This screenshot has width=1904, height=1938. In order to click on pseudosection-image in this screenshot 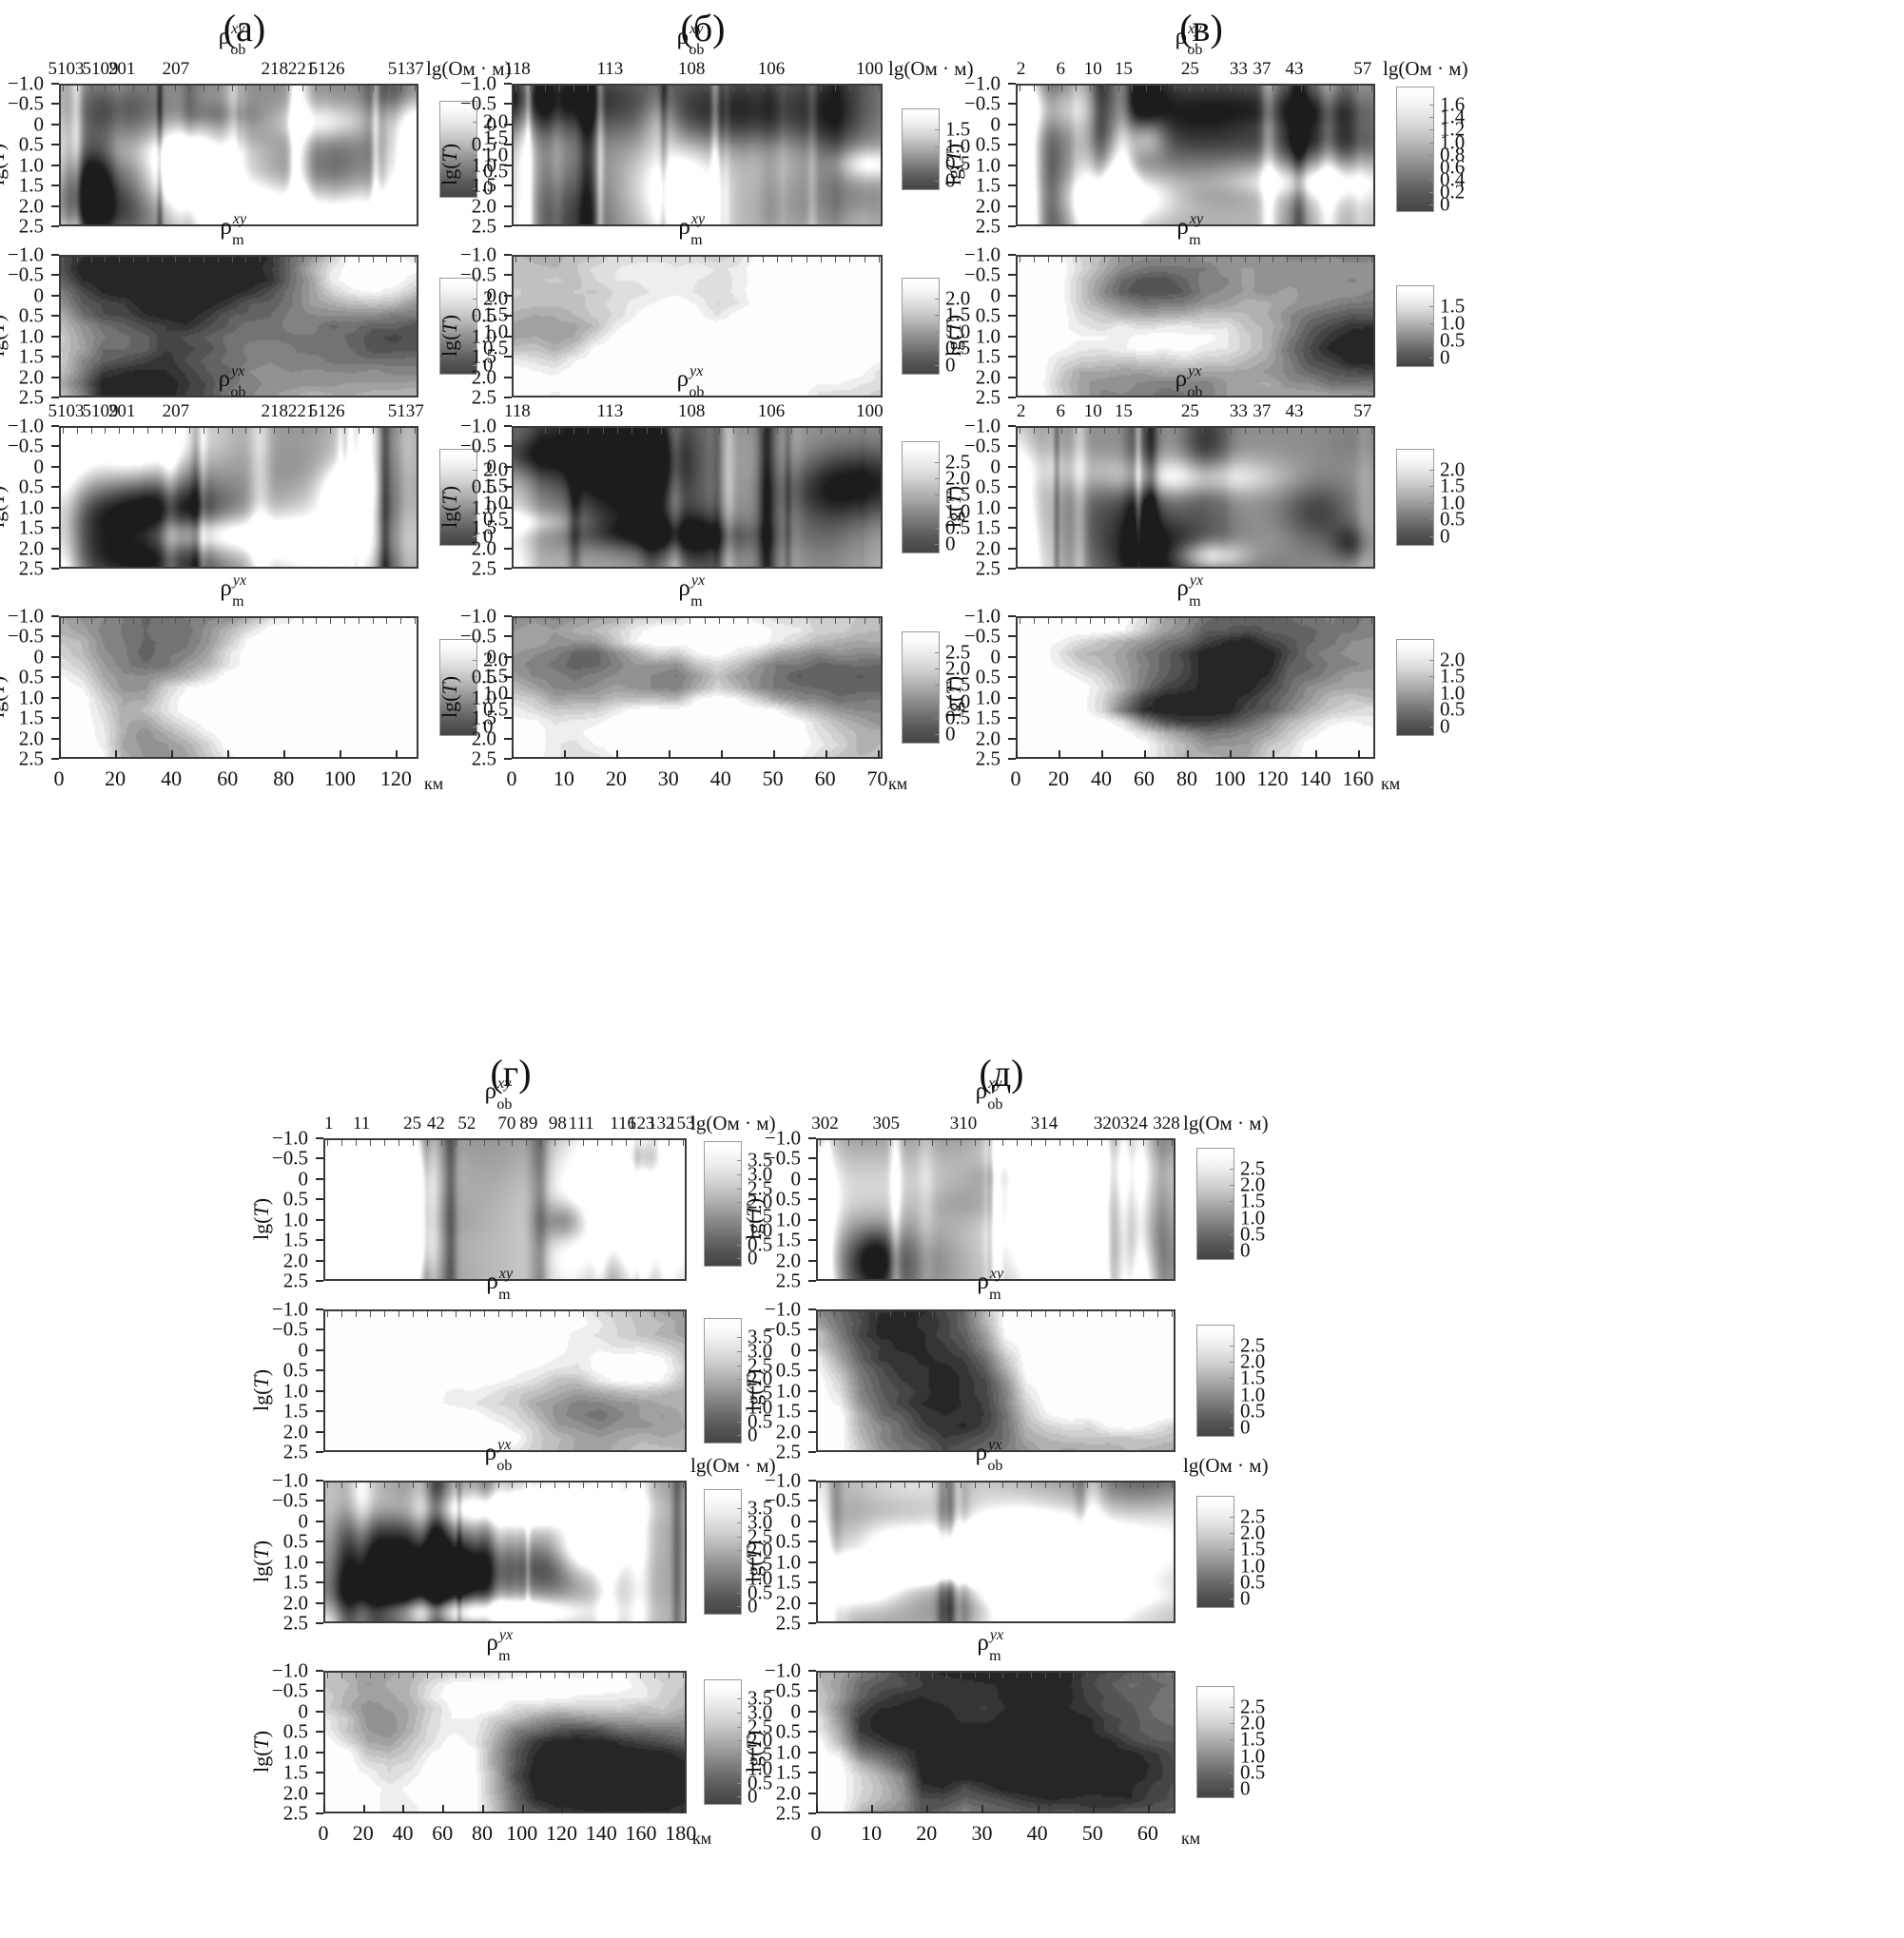, I will do `click(505, 1742)`.